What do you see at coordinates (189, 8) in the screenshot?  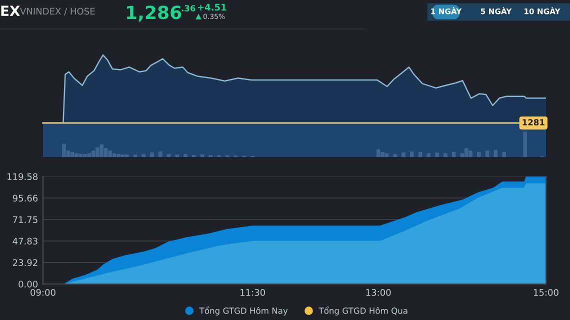 I see `text: .36` at bounding box center [189, 8].